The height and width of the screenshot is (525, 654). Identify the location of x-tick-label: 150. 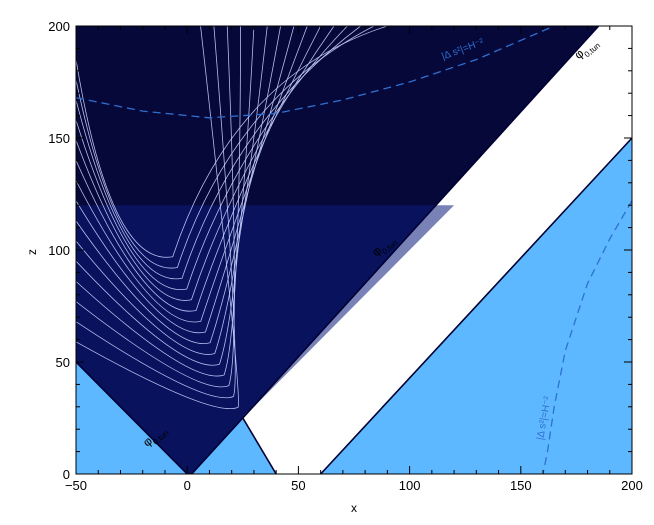
(521, 485).